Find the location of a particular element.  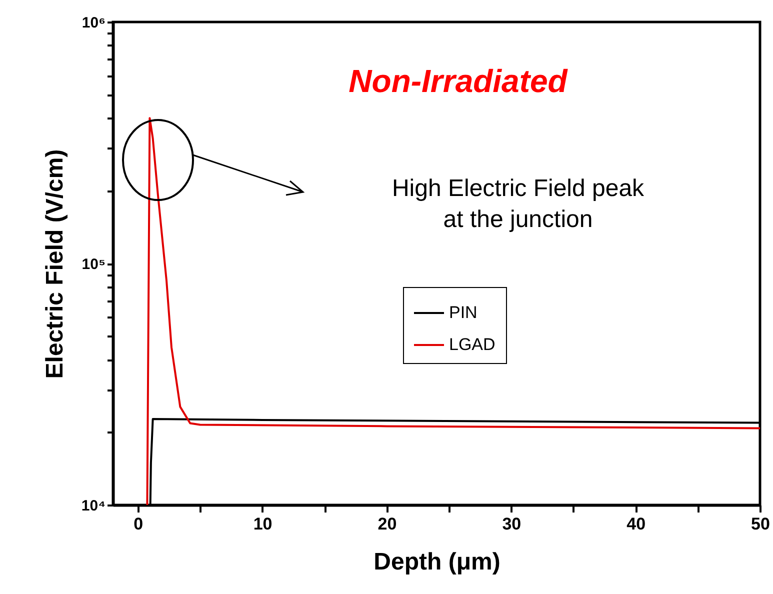

annotation: High Electric Field peak at the junction is located at coordinates (519, 204).